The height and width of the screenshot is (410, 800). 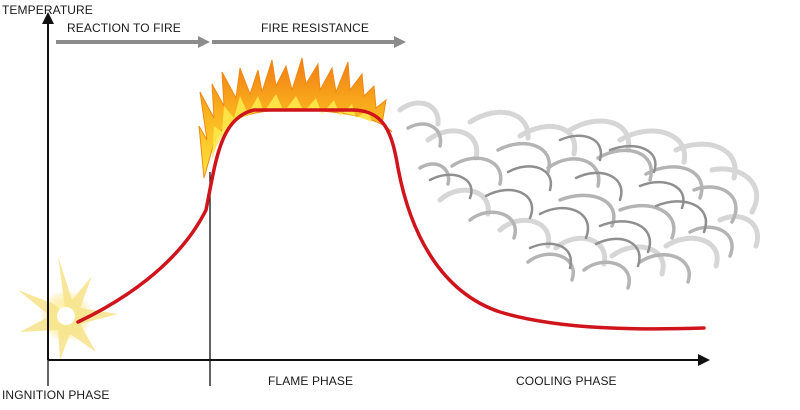 I want to click on cooling-phase-label: COOLING PHASE, so click(x=566, y=381).